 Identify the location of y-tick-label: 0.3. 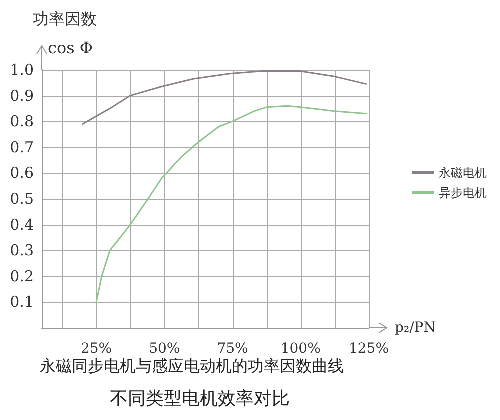
(22, 251).